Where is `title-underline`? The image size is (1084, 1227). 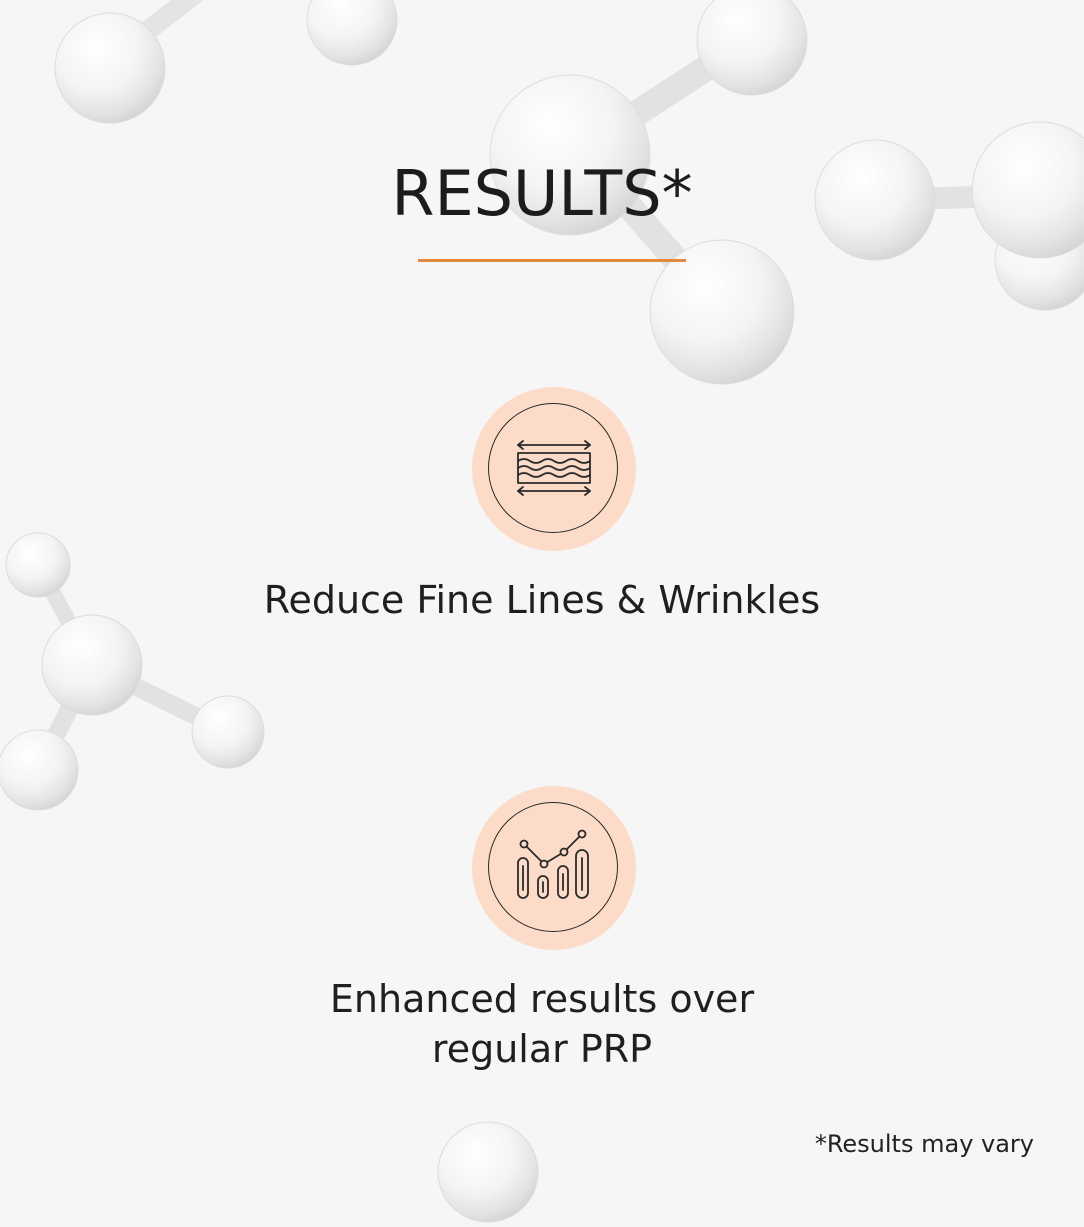 title-underline is located at coordinates (552, 260).